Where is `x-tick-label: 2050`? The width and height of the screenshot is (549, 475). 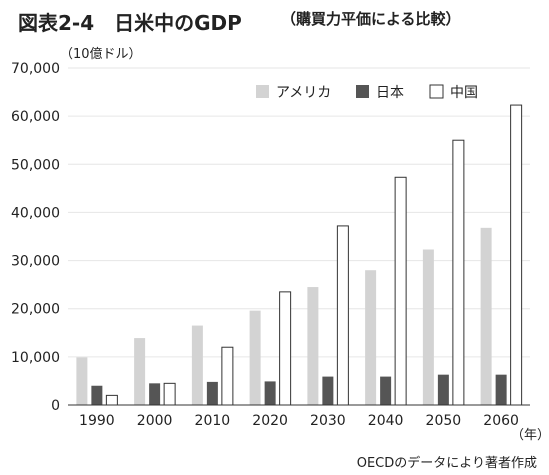 x-tick-label: 2050 is located at coordinates (444, 421).